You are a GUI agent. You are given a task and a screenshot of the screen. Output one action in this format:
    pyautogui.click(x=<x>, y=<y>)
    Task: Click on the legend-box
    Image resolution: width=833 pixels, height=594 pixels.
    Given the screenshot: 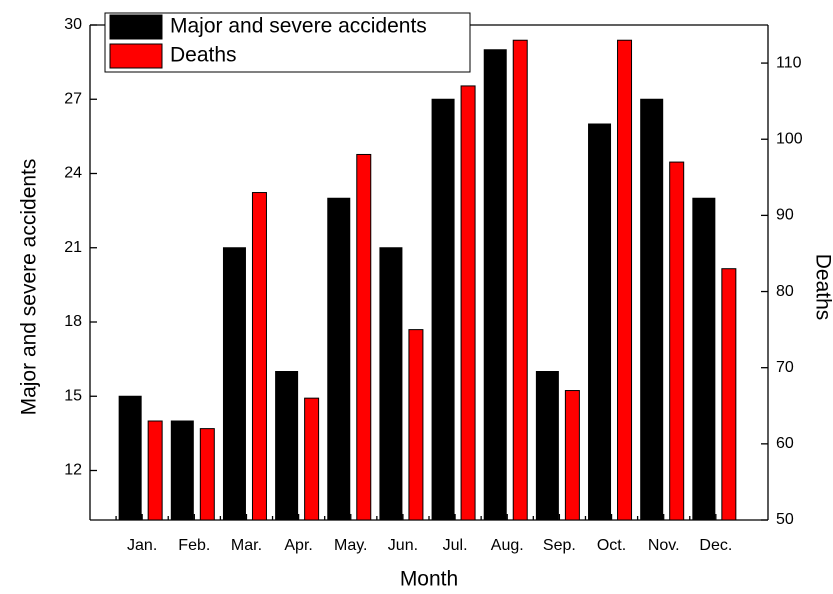 What is the action you would take?
    pyautogui.click(x=287, y=42)
    